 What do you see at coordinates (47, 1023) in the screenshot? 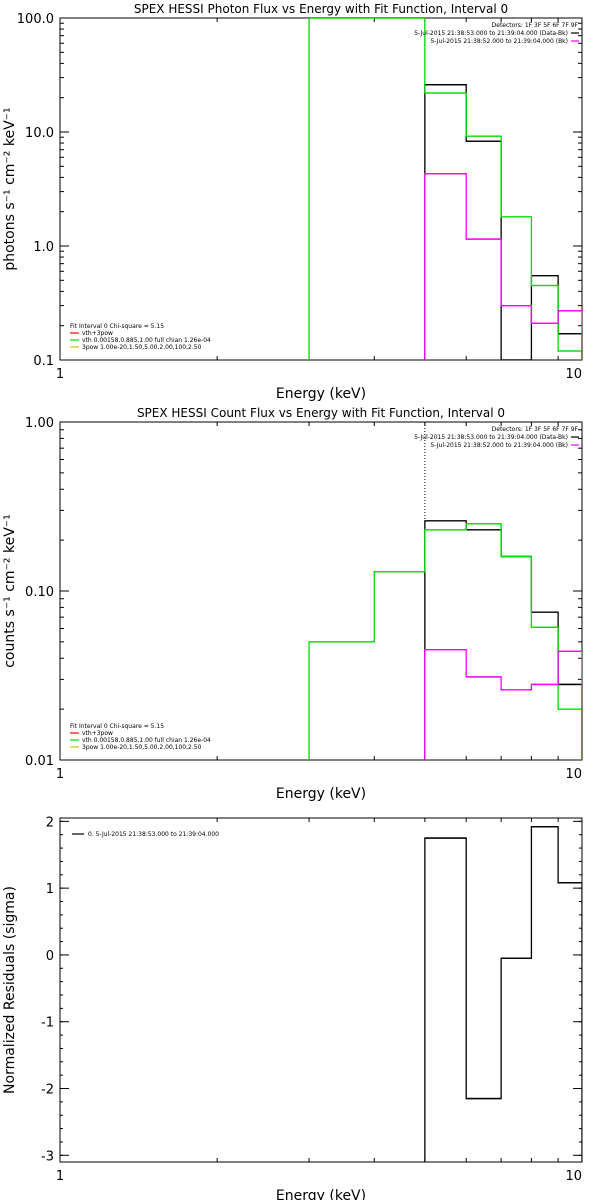
I see `resid-y-tick-label: -1` at bounding box center [47, 1023].